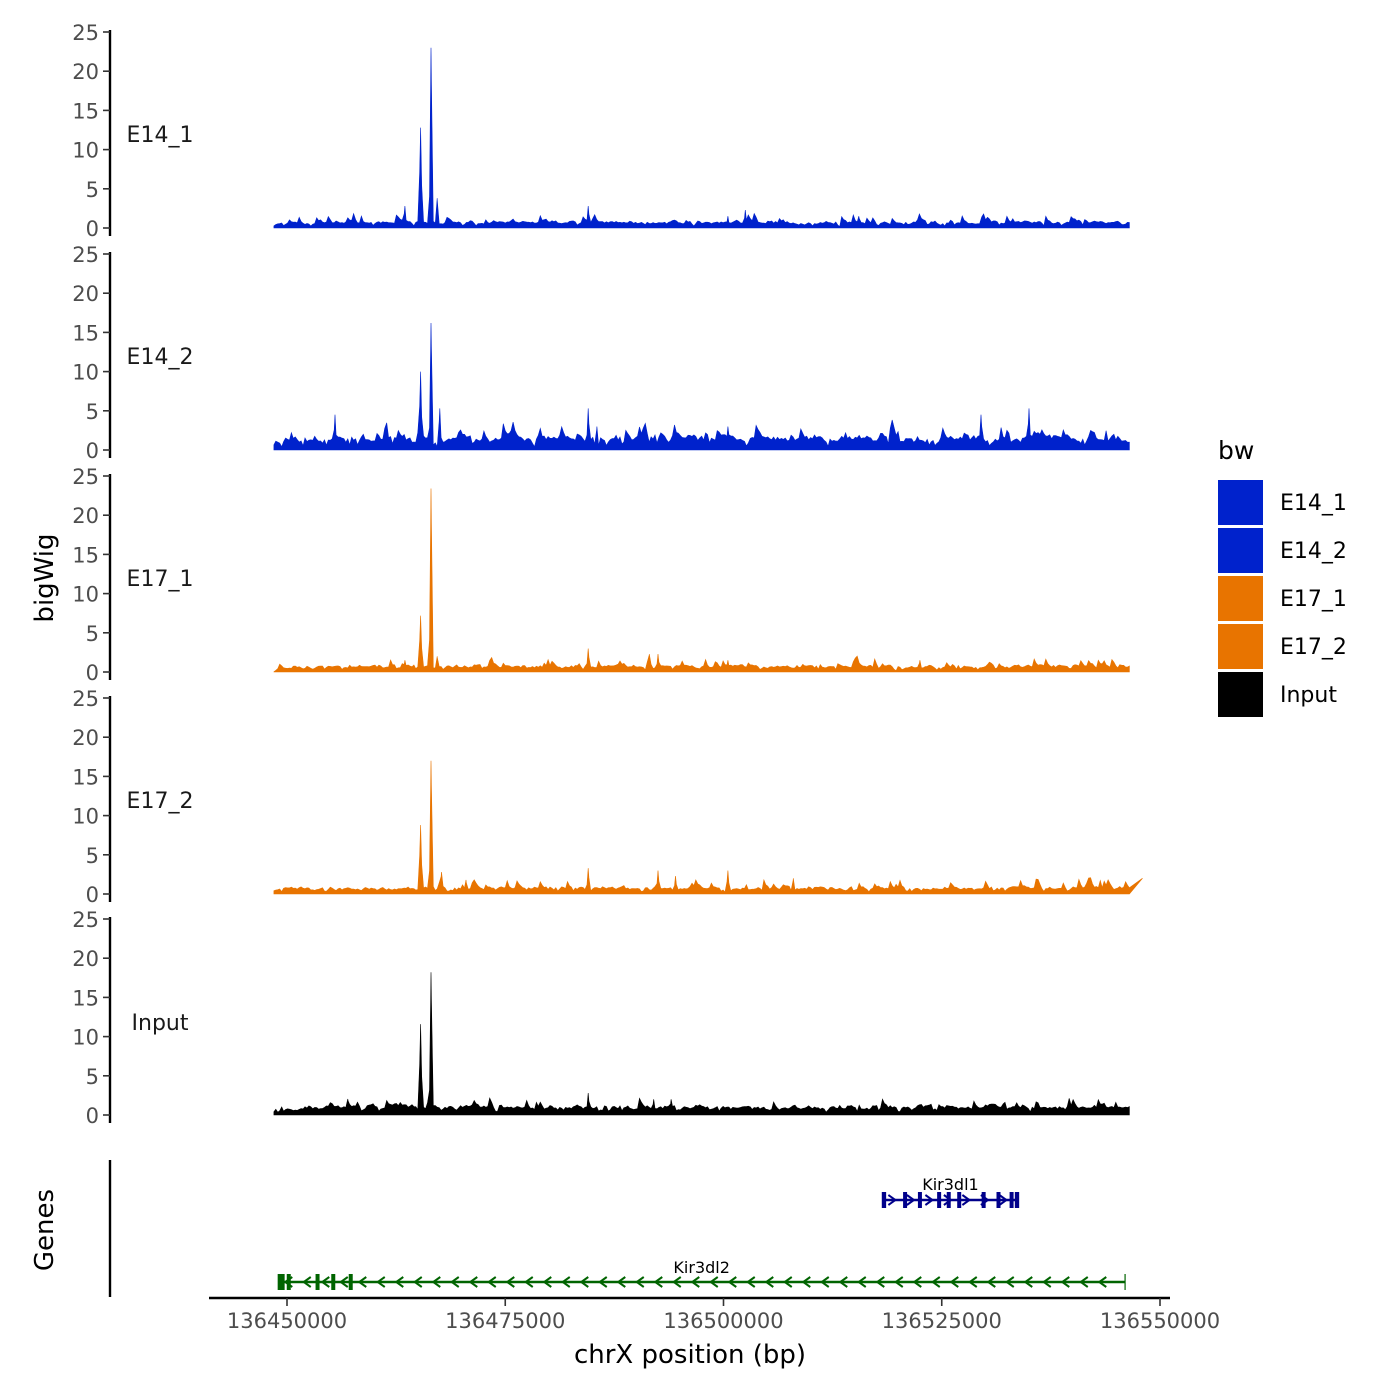 Image resolution: width=1400 pixels, height=1400 pixels. Describe the element at coordinates (1313, 551) in the screenshot. I see `legend-label-E14_2: E14_2` at that location.